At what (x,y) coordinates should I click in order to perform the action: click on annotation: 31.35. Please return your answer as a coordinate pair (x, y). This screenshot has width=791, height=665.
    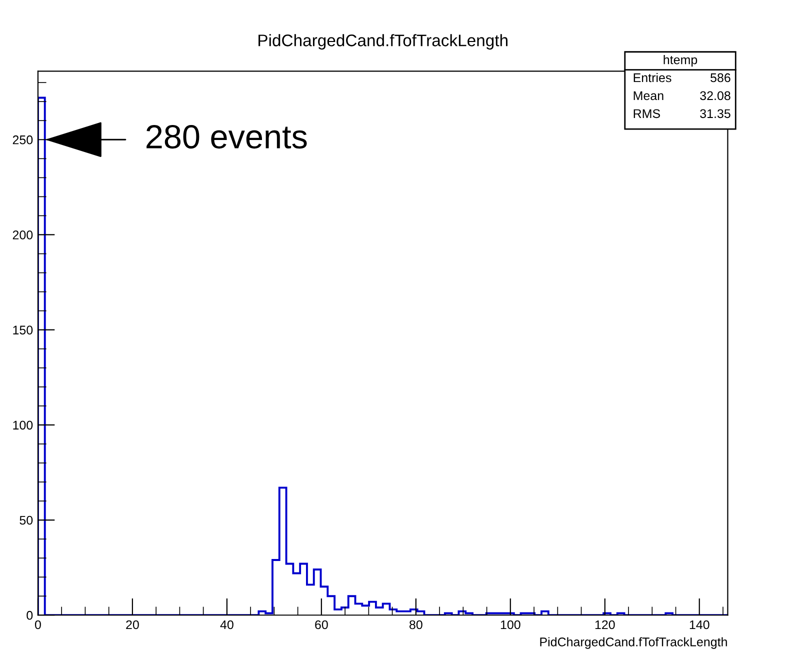
    Looking at the image, I should click on (715, 113).